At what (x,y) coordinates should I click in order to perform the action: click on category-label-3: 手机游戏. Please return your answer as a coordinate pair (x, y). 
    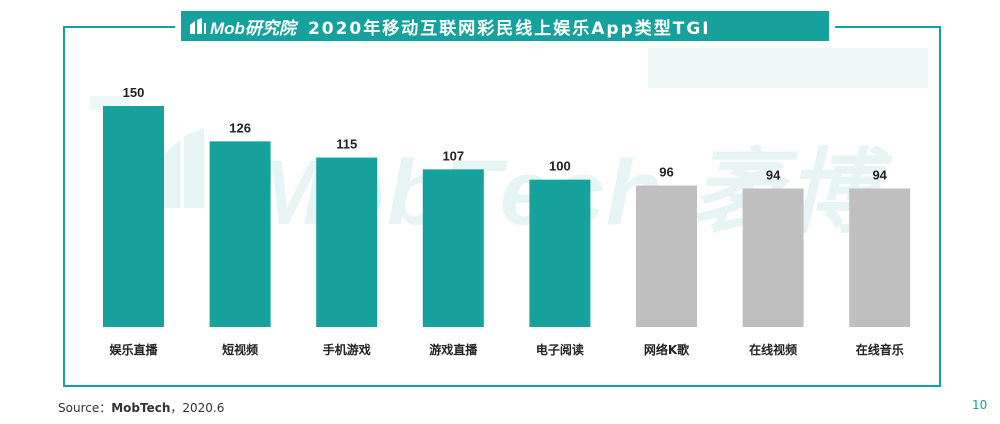
    Looking at the image, I should click on (347, 349).